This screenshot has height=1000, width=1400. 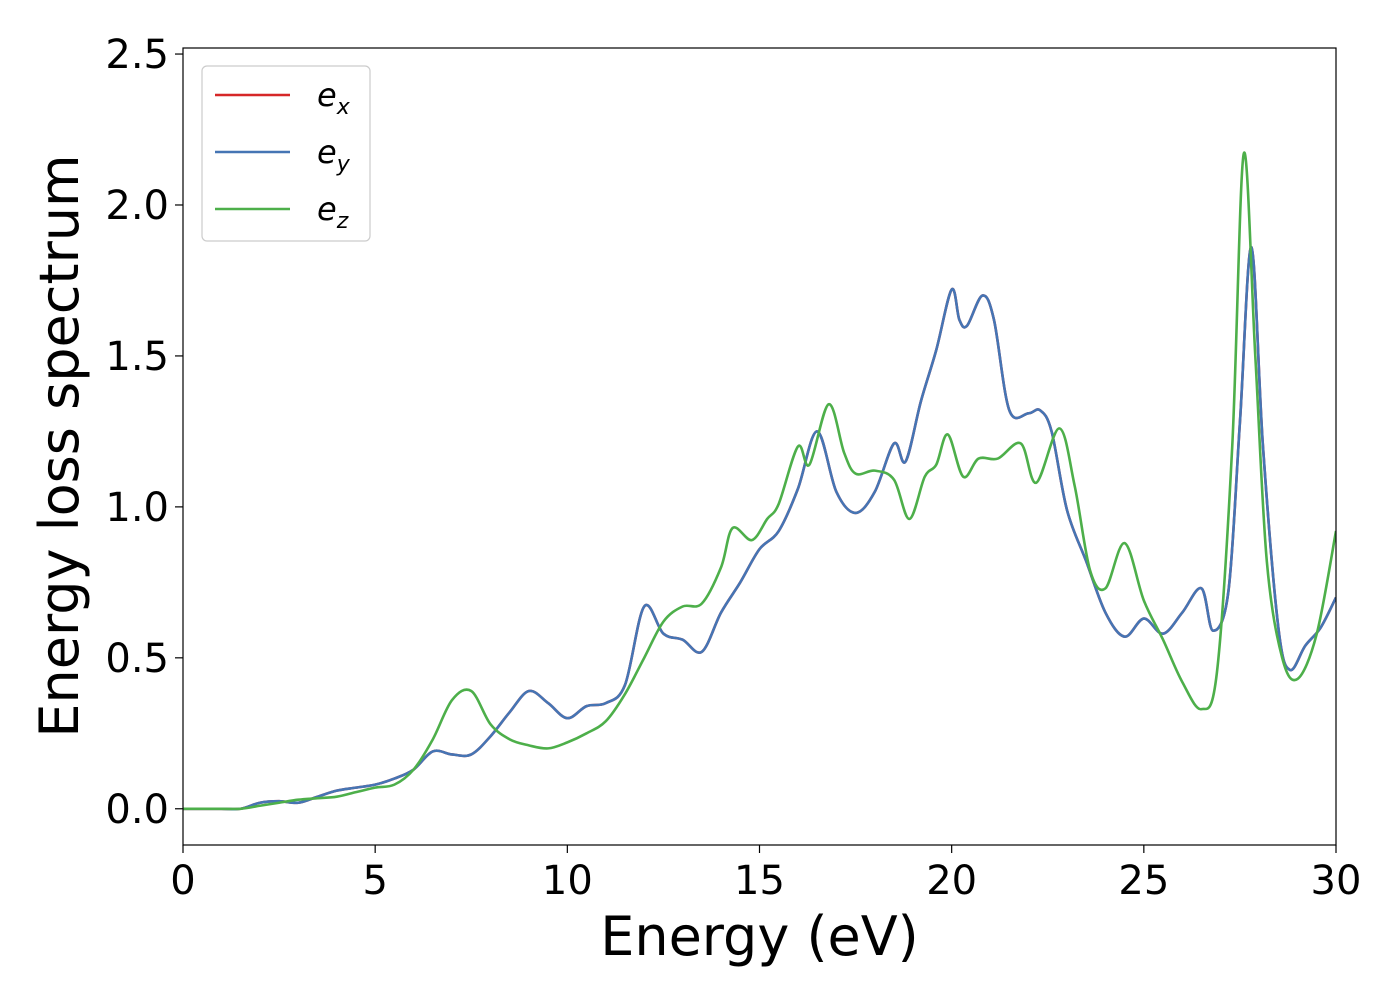 What do you see at coordinates (137, 508) in the screenshot?
I see `y-tick-label: 1.0` at bounding box center [137, 508].